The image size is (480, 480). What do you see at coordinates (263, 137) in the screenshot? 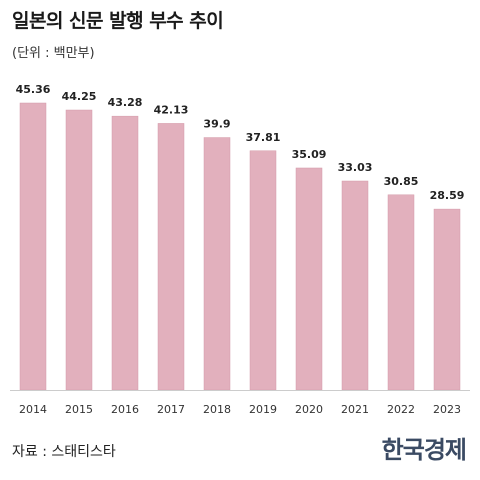
I see `data-label-2019: 37.81` at bounding box center [263, 137].